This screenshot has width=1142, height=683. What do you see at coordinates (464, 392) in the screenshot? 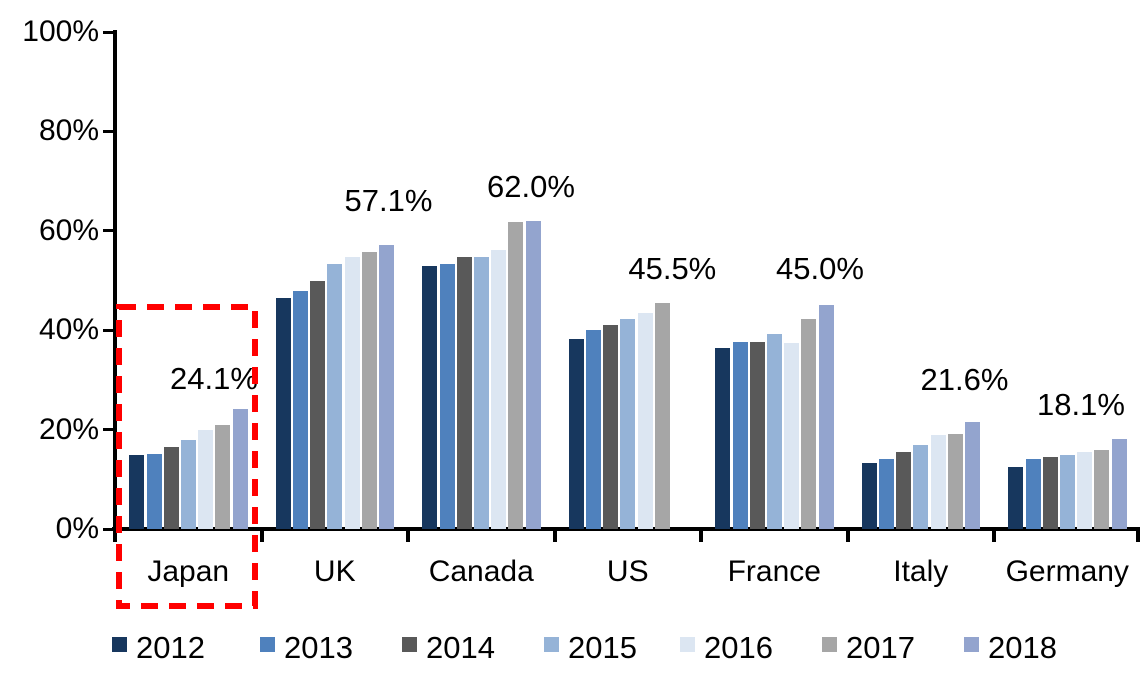
I see `bar-canada-2014` at bounding box center [464, 392].